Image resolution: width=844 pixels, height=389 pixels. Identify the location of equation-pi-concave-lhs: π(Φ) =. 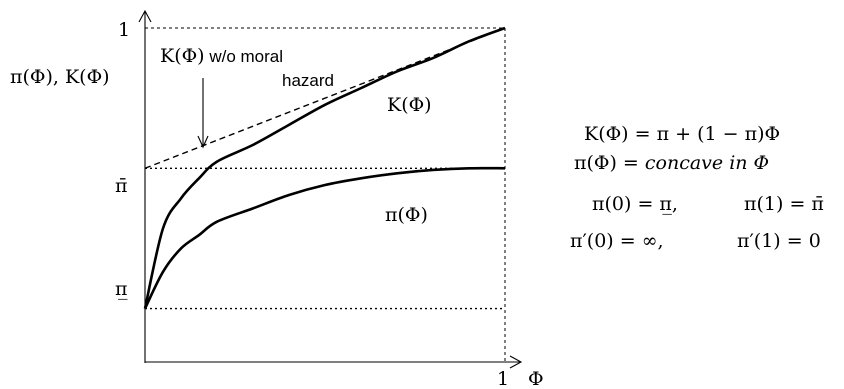
(609, 163).